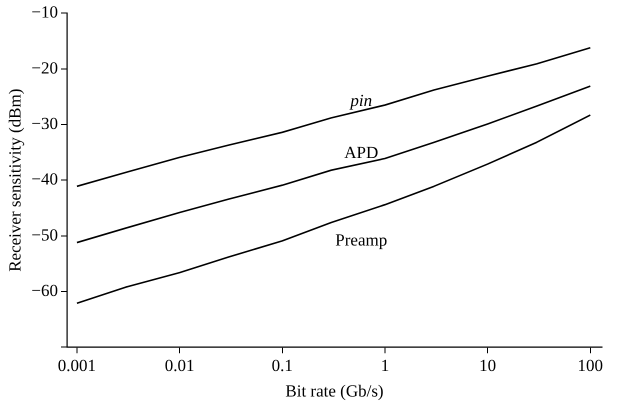  I want to click on x-tick-label: 0.01, so click(179, 365).